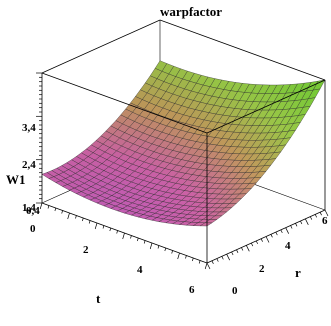 Image resolution: width=331 pixels, height=326 pixels. What do you see at coordinates (206, 224) in the screenshot?
I see `surface-patch` at bounding box center [206, 224].